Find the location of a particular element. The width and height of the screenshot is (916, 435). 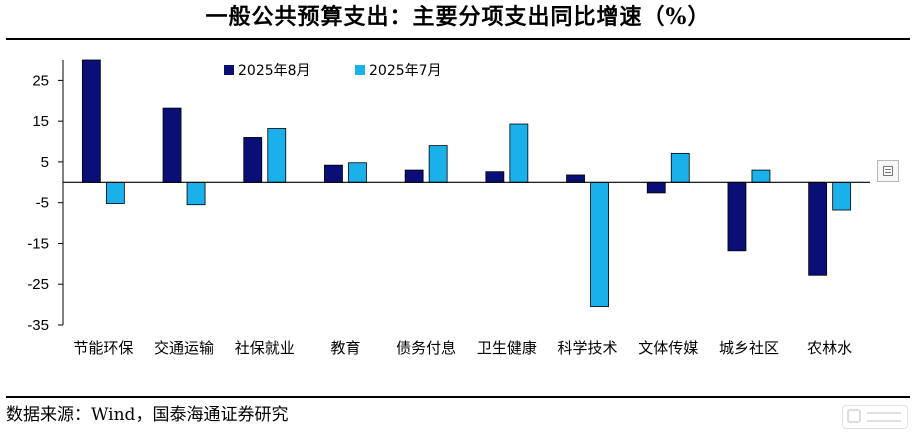

x-tick-label: 教育 is located at coordinates (345, 348).